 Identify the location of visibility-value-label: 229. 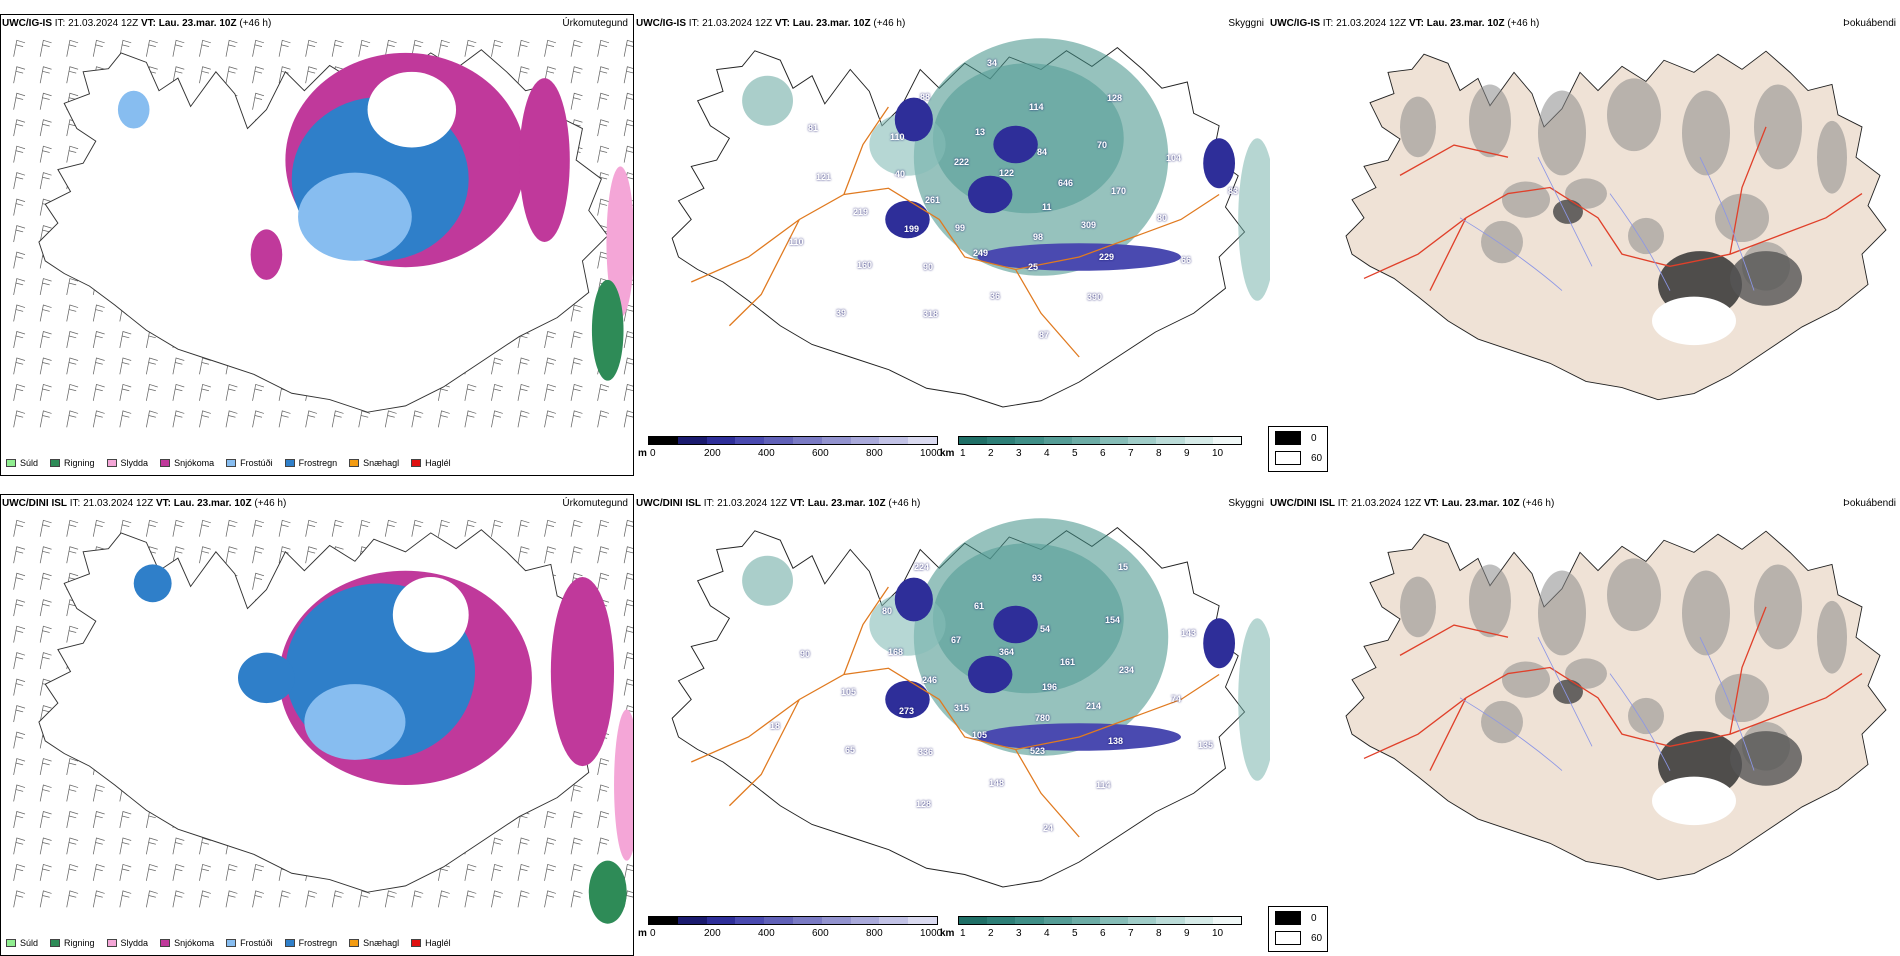
(1107, 257).